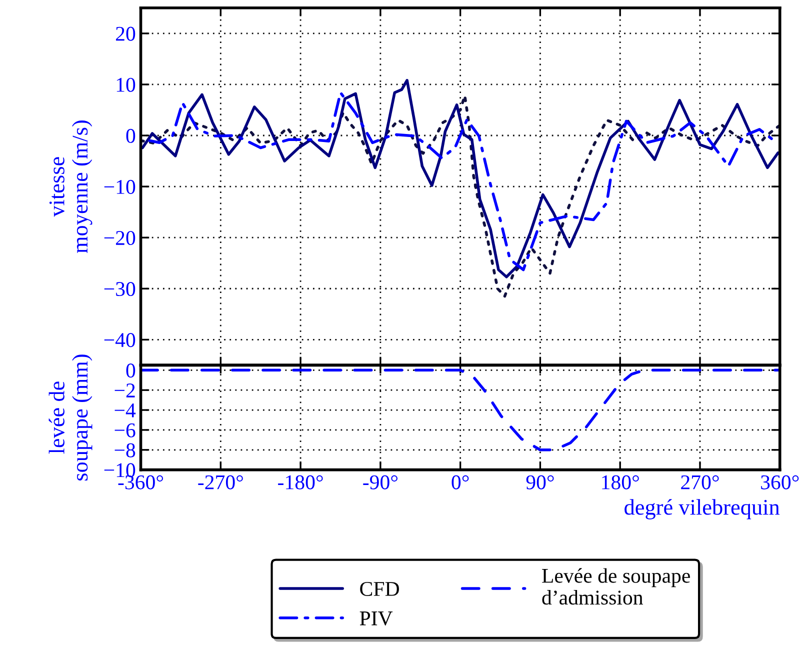 The height and width of the screenshot is (658, 809). I want to click on legend-label: PIV, so click(376, 619).